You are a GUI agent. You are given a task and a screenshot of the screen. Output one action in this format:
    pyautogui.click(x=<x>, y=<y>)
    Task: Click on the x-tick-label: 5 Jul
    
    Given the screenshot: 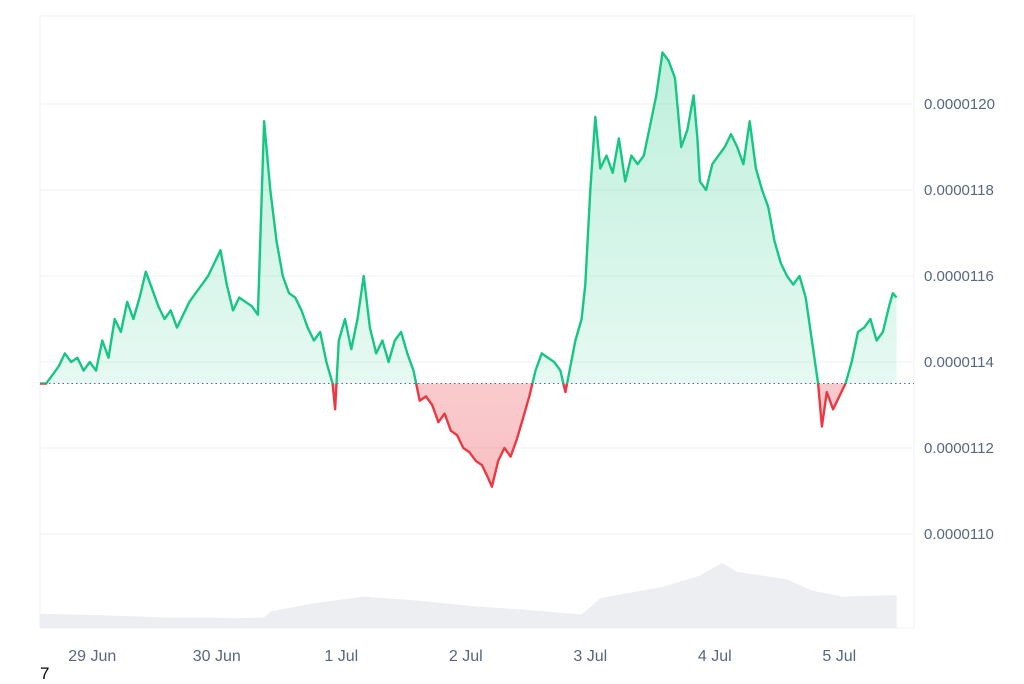 What is the action you would take?
    pyautogui.click(x=839, y=656)
    